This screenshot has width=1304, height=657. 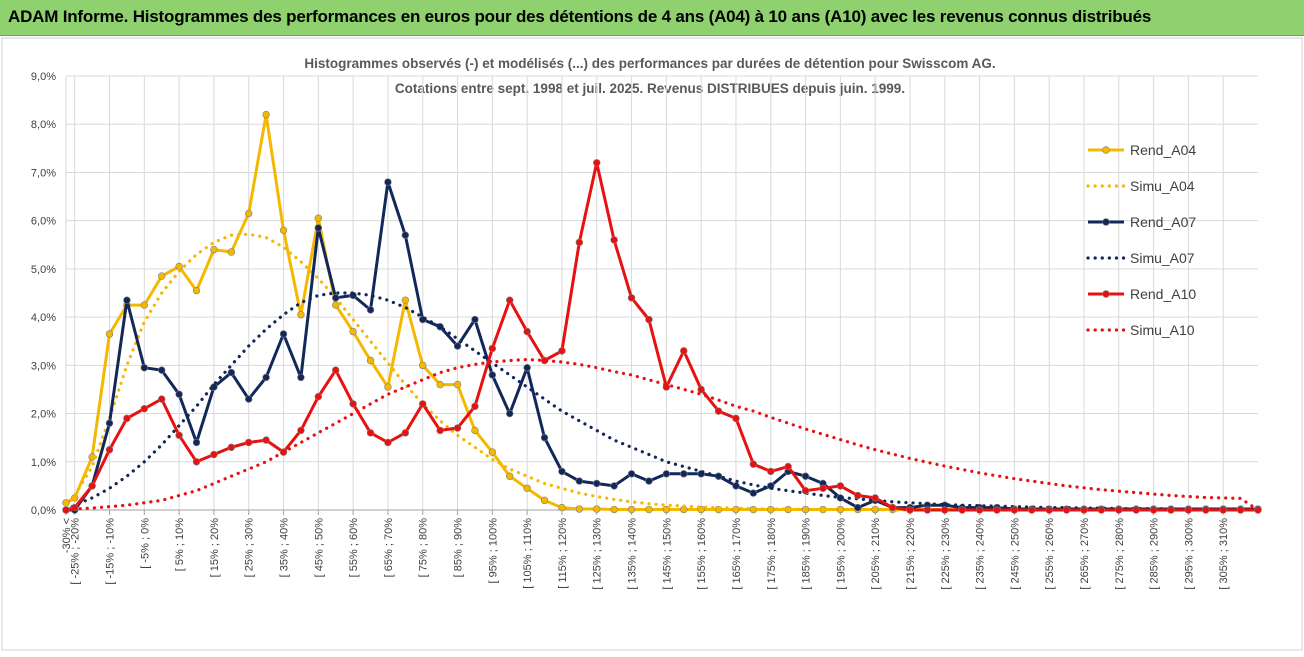 What do you see at coordinates (1142, 294) in the screenshot?
I see `legend-item: Rend_A10` at bounding box center [1142, 294].